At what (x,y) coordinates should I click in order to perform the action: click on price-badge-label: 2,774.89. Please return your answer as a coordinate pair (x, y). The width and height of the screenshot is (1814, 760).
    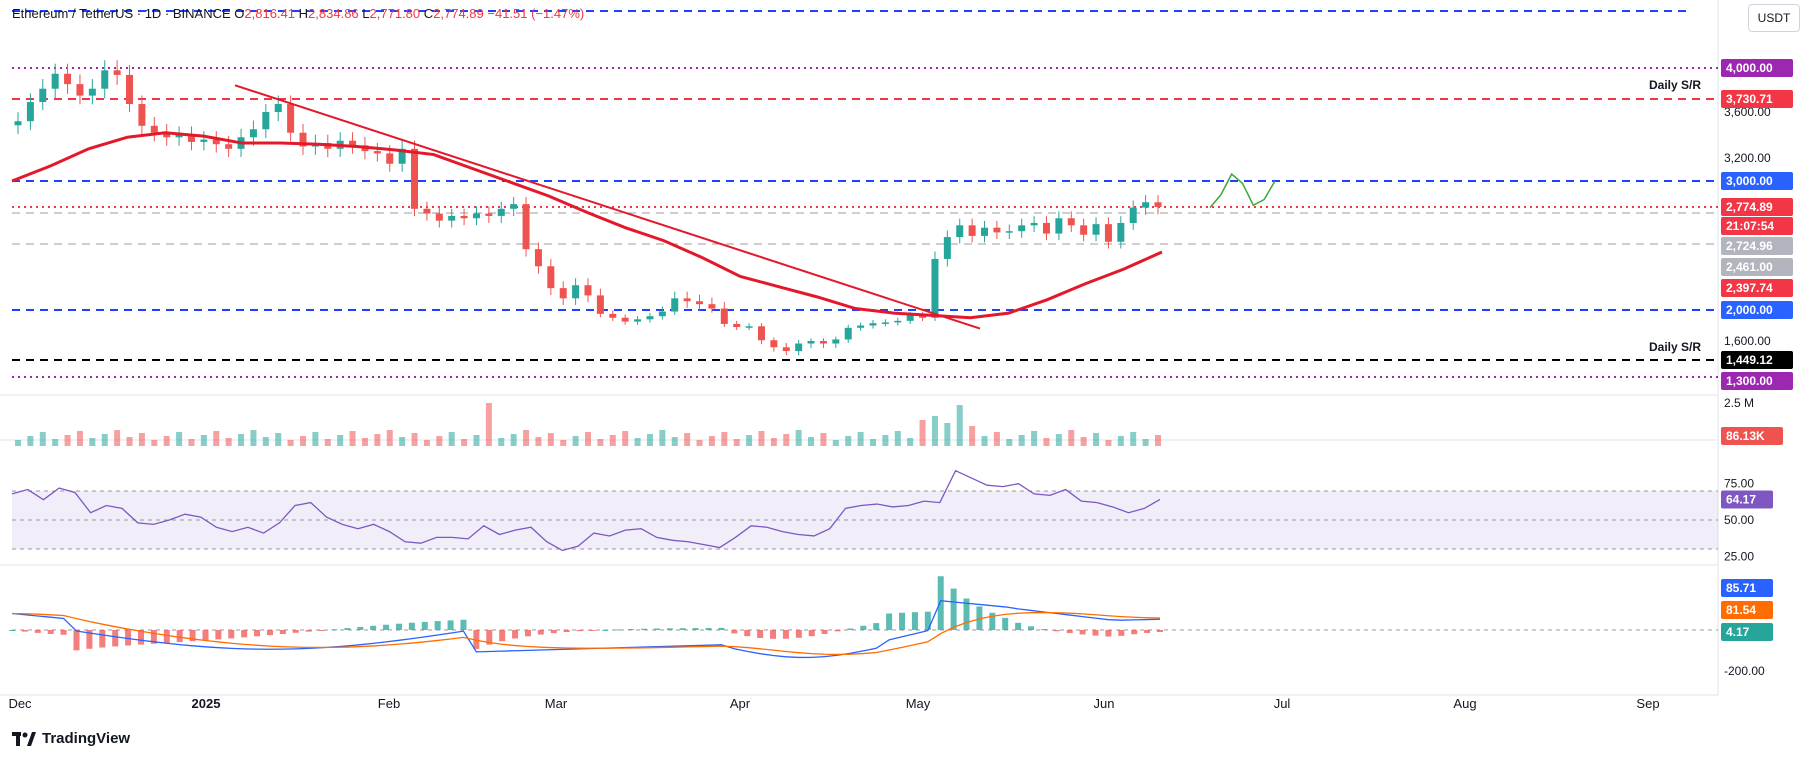
    Looking at the image, I should click on (1749, 207).